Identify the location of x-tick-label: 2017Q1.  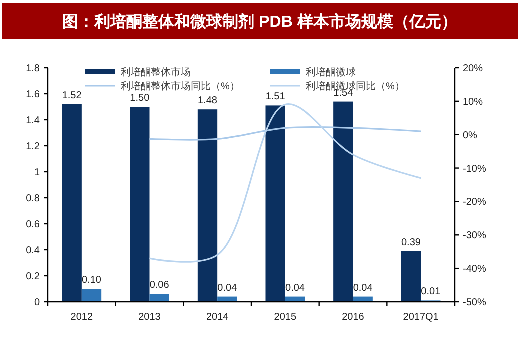
(421, 317).